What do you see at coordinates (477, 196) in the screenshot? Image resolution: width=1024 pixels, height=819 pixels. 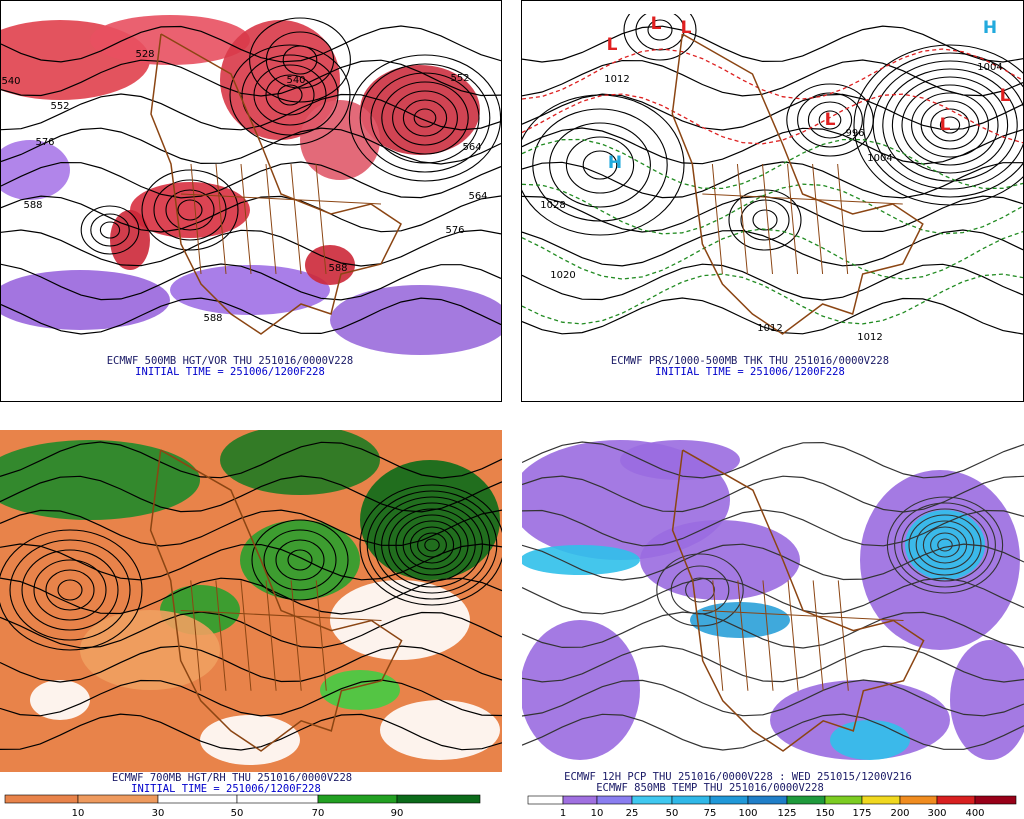 I see `contour-label: 564` at bounding box center [477, 196].